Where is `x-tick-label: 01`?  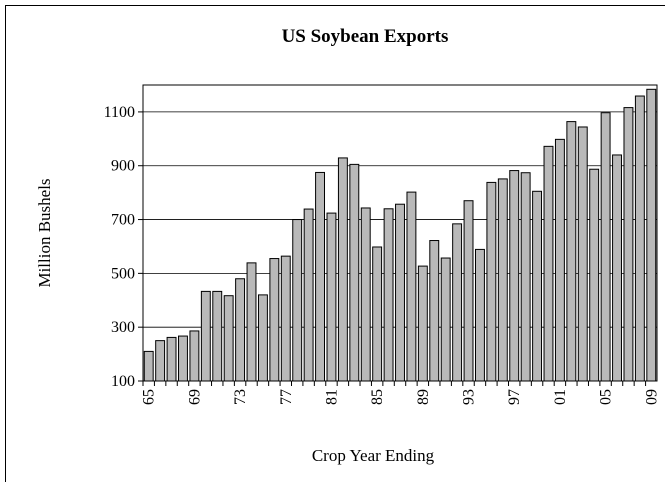 x-tick-label: 01 is located at coordinates (560, 397).